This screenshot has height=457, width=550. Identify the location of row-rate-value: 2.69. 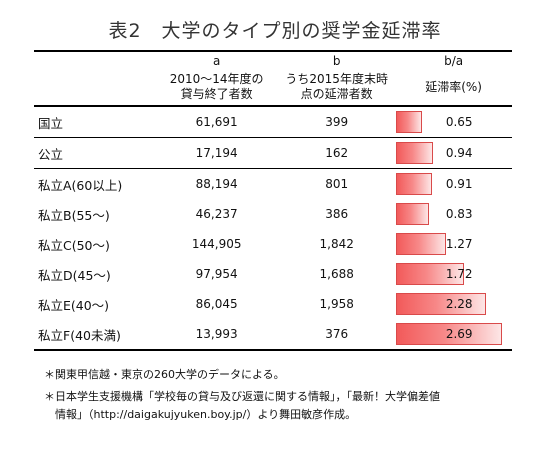
(459, 334).